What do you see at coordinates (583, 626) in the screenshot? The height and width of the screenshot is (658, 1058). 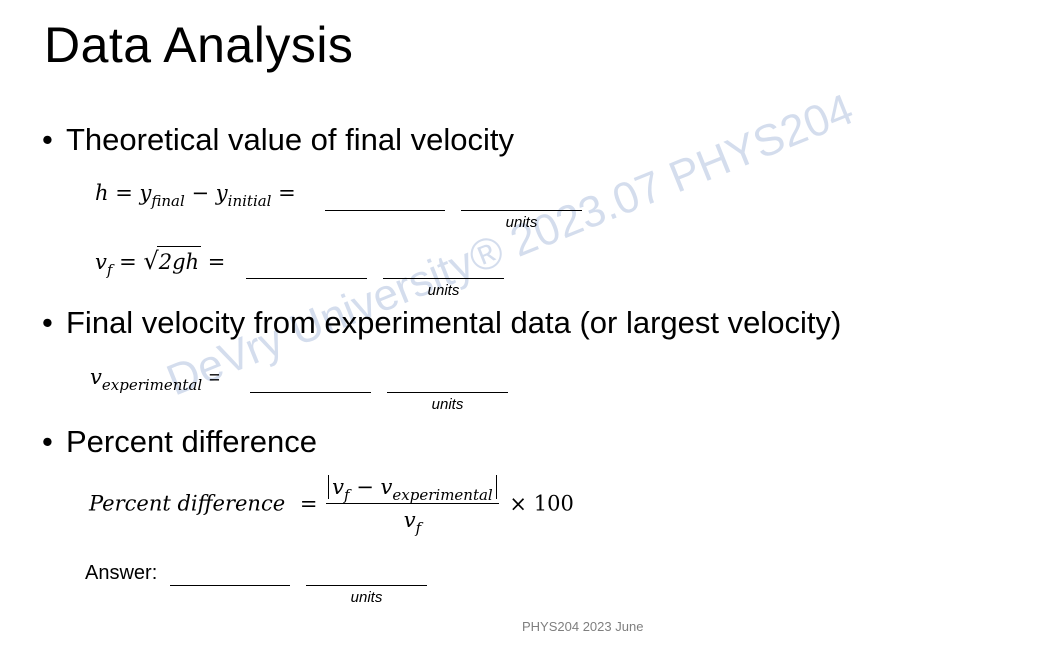 I see `footer-text: PHYS204 2023 June` at bounding box center [583, 626].